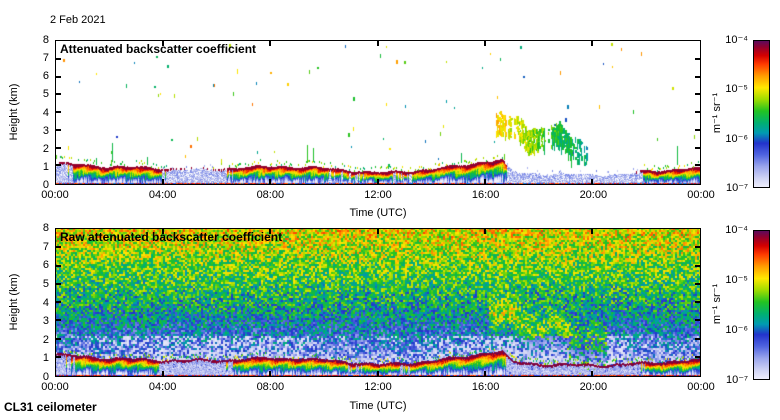  I want to click on bottom-colorbar, so click(761, 305).